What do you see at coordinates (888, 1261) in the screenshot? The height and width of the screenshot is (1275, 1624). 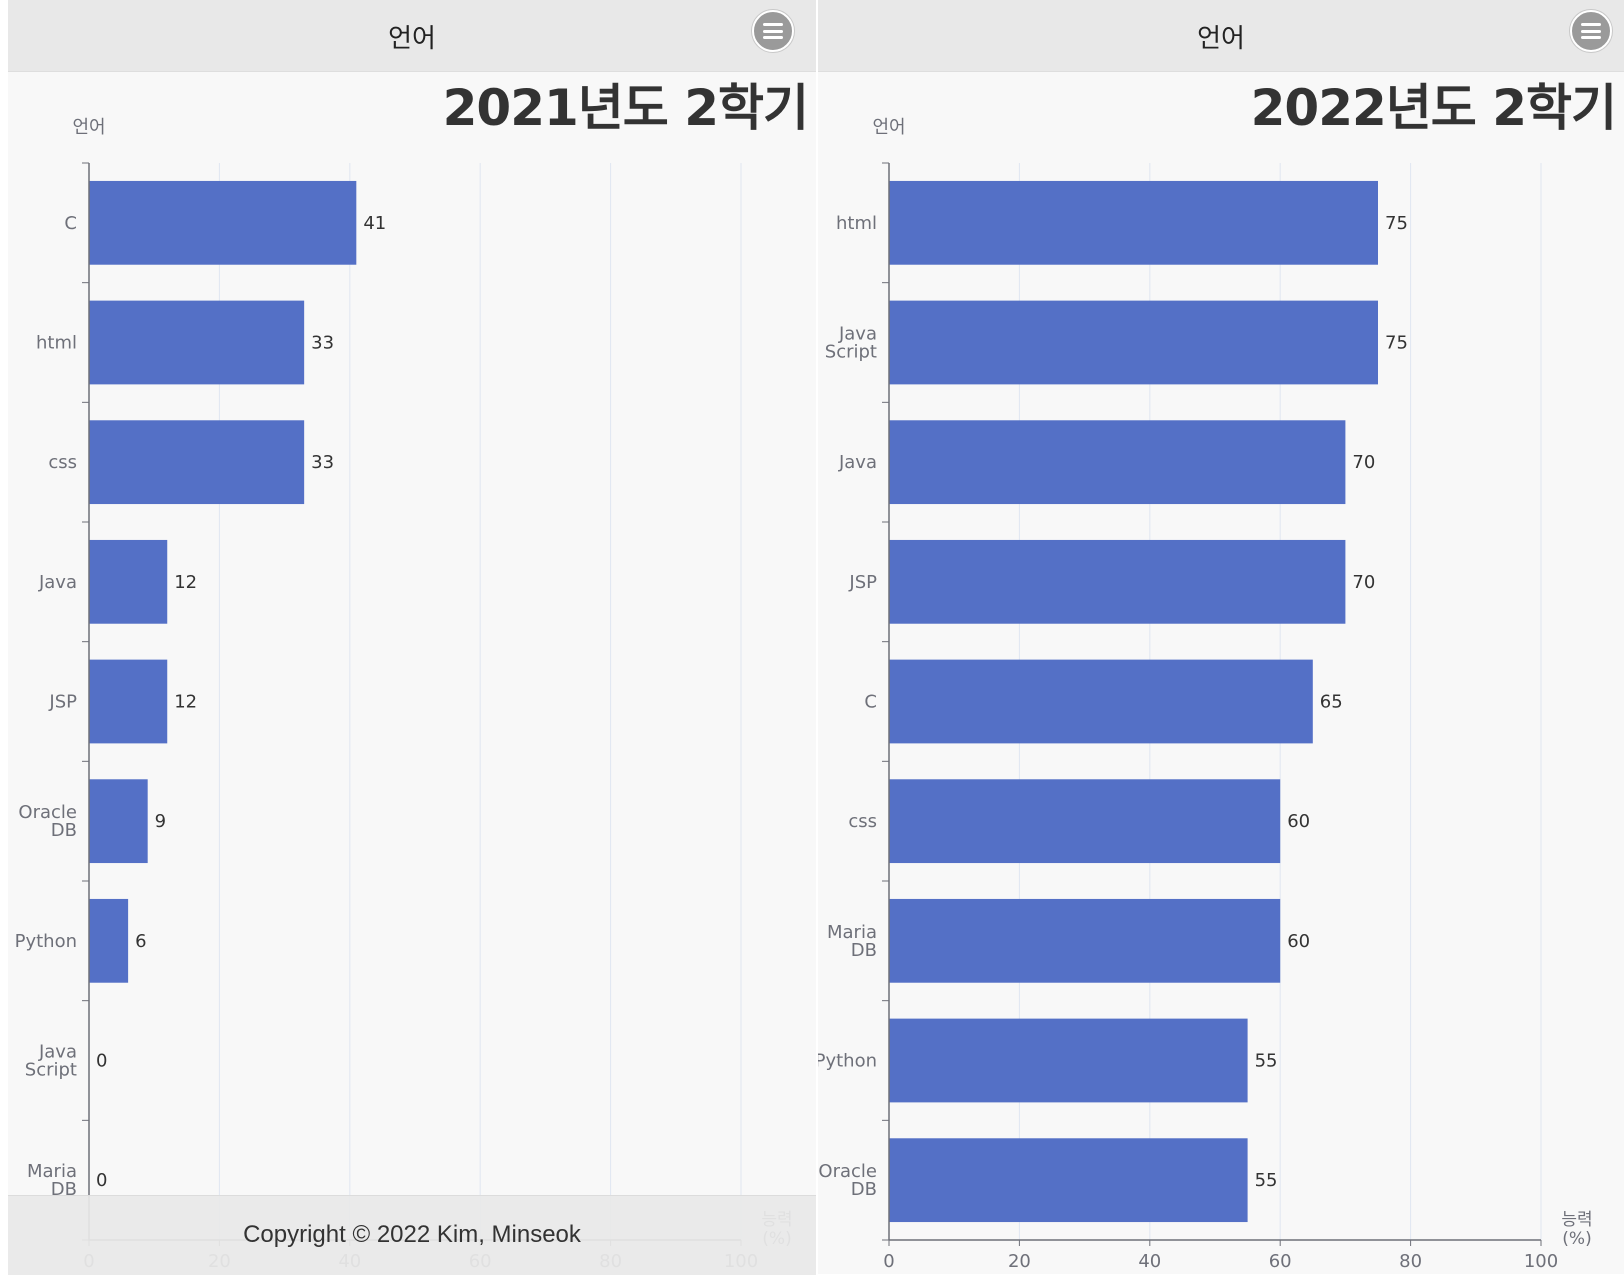 I see `tick-label: 0` at bounding box center [888, 1261].